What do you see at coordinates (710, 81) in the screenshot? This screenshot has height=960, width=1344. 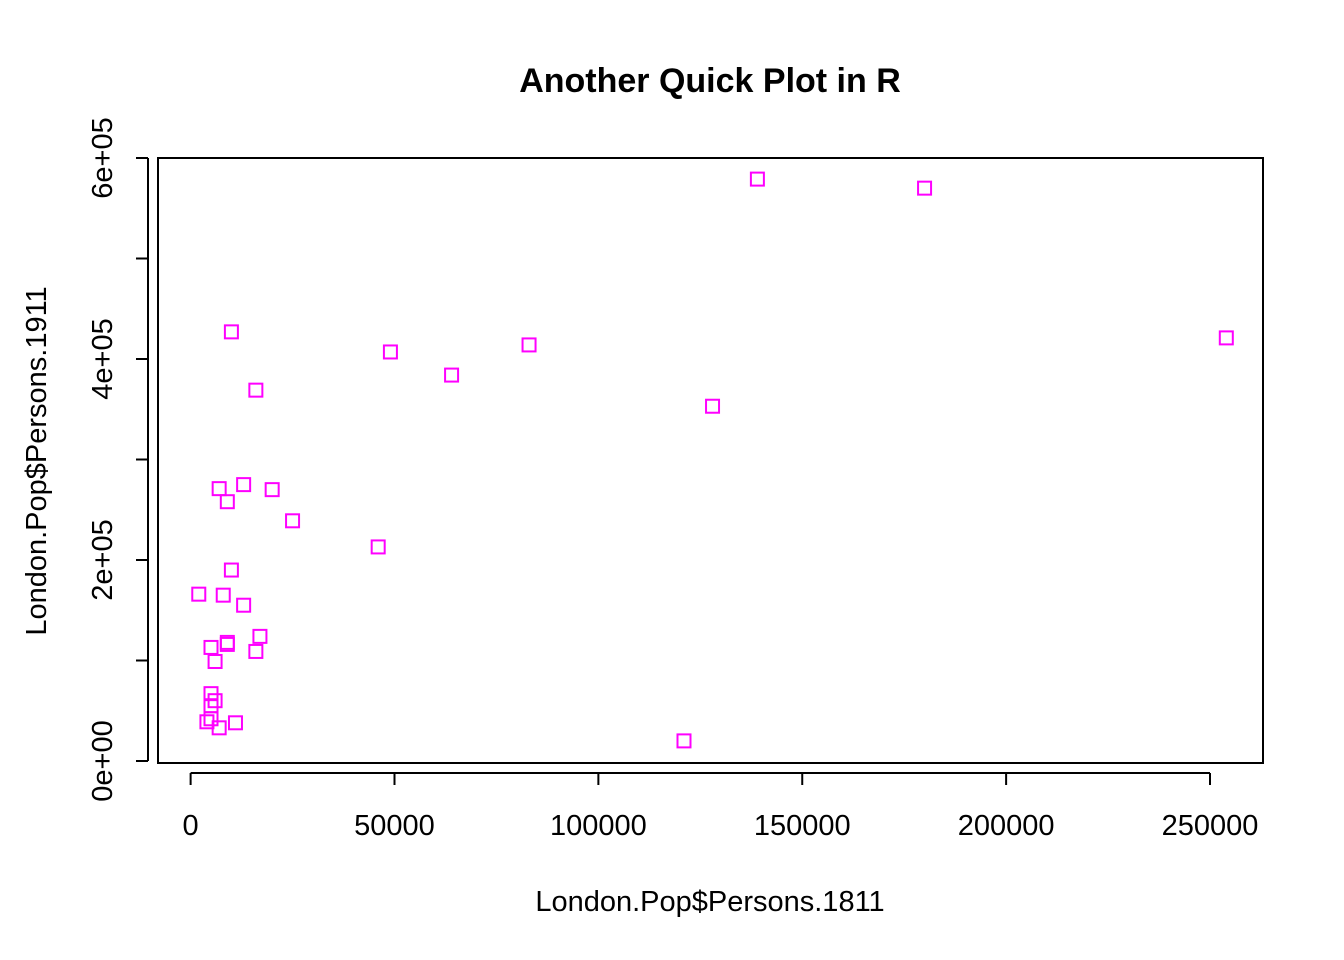 I see `chart-title: Another Quick Plot in R` at bounding box center [710, 81].